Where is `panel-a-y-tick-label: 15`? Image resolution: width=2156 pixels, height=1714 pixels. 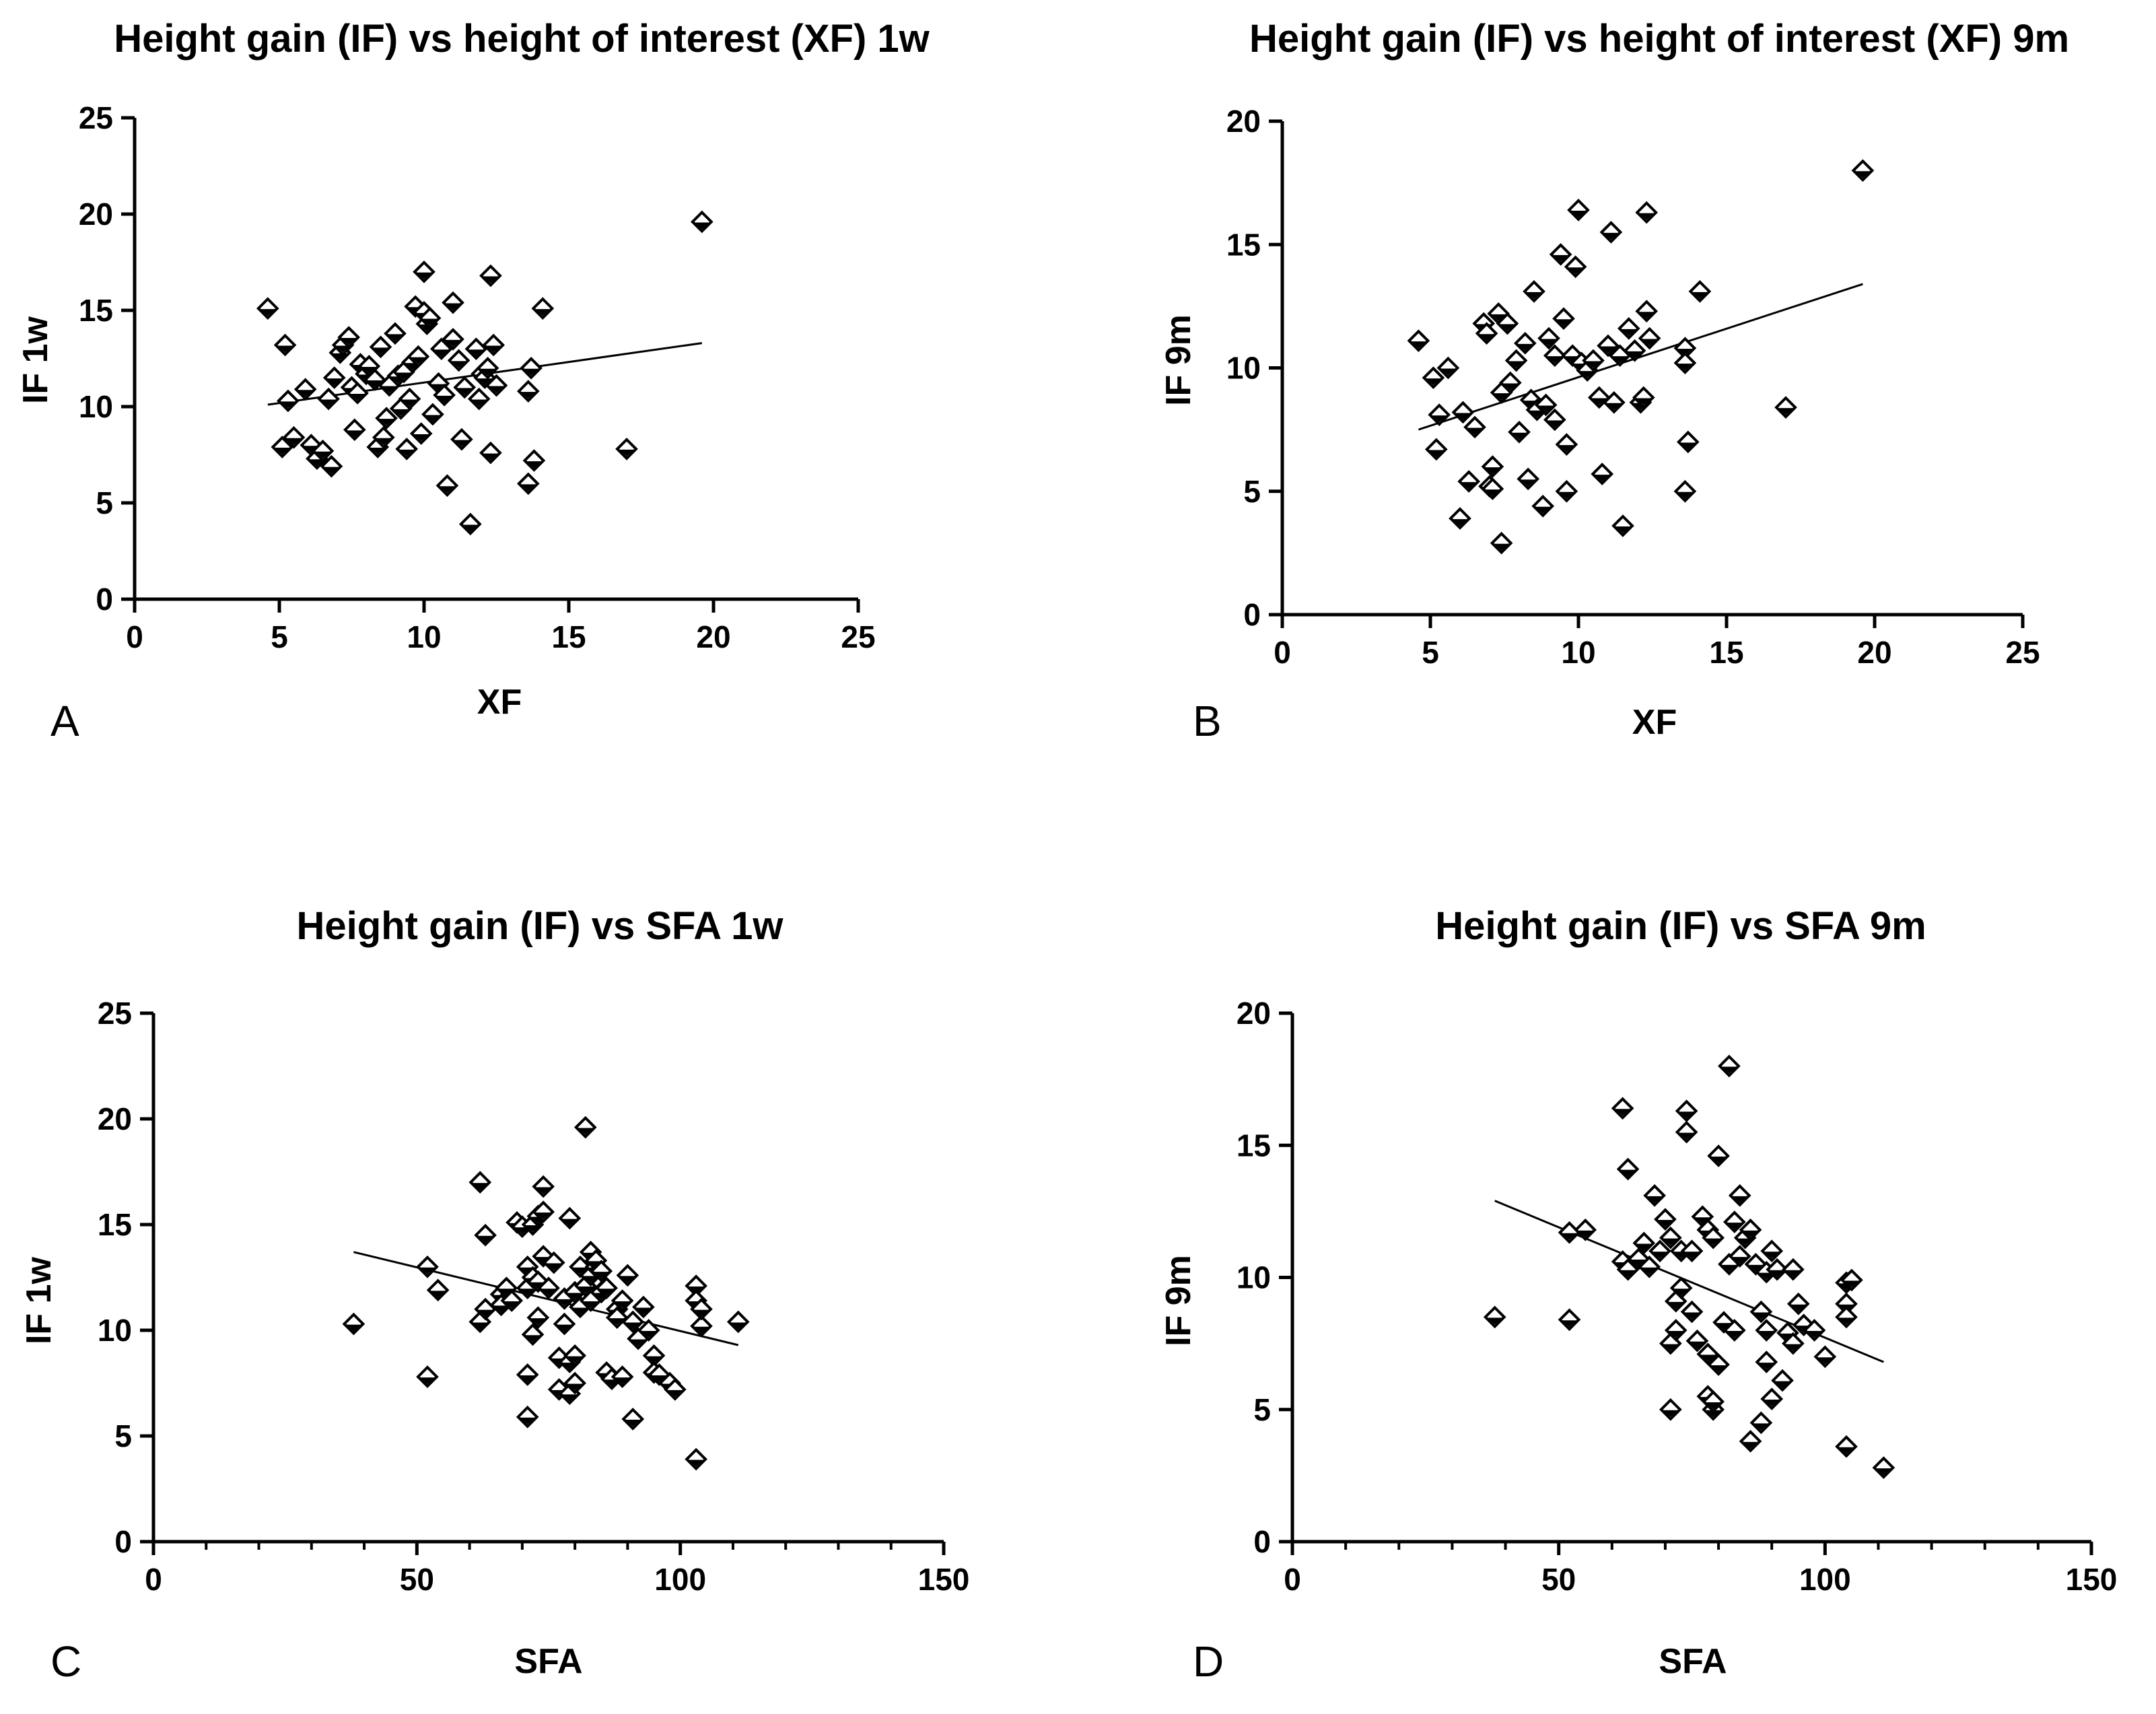 panel-a-y-tick-label: 15 is located at coordinates (96, 310).